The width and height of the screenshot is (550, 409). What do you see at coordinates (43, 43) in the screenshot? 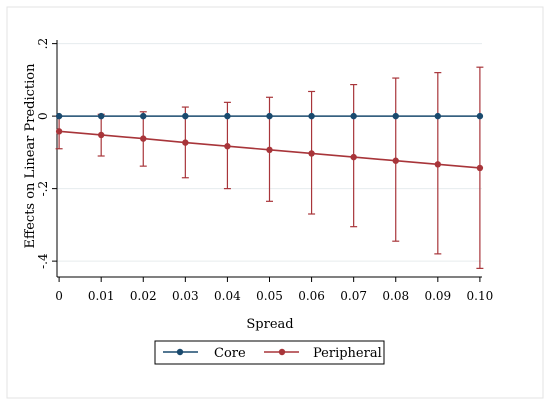
I see `y-tick-label: .2` at bounding box center [43, 43].